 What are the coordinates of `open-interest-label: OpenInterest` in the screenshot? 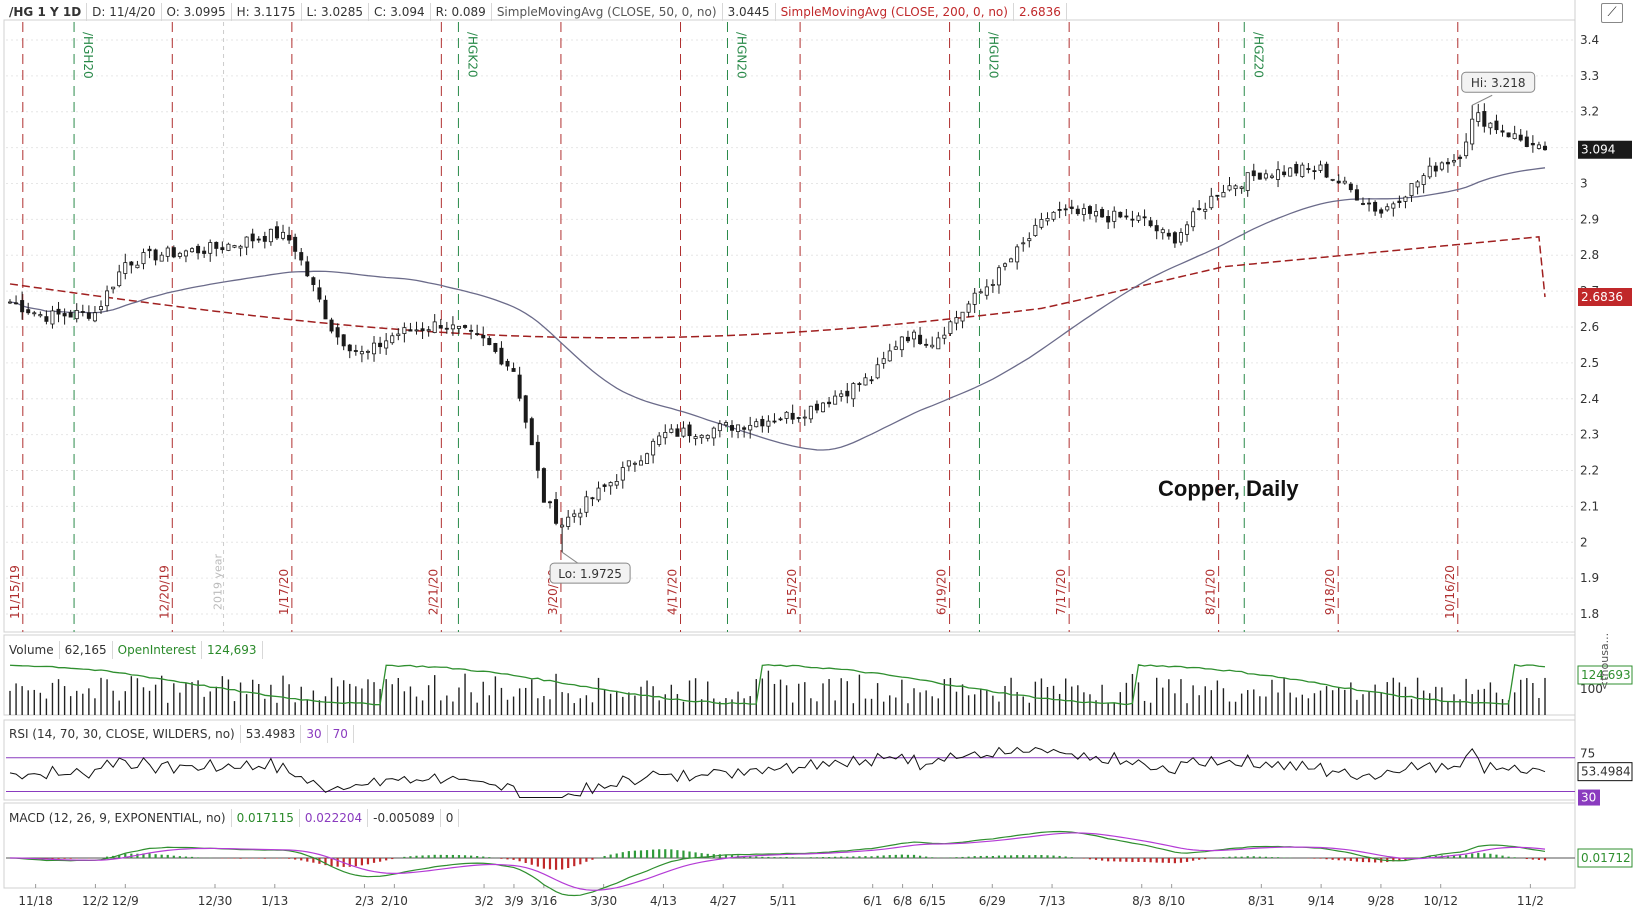 It's located at (157, 650).